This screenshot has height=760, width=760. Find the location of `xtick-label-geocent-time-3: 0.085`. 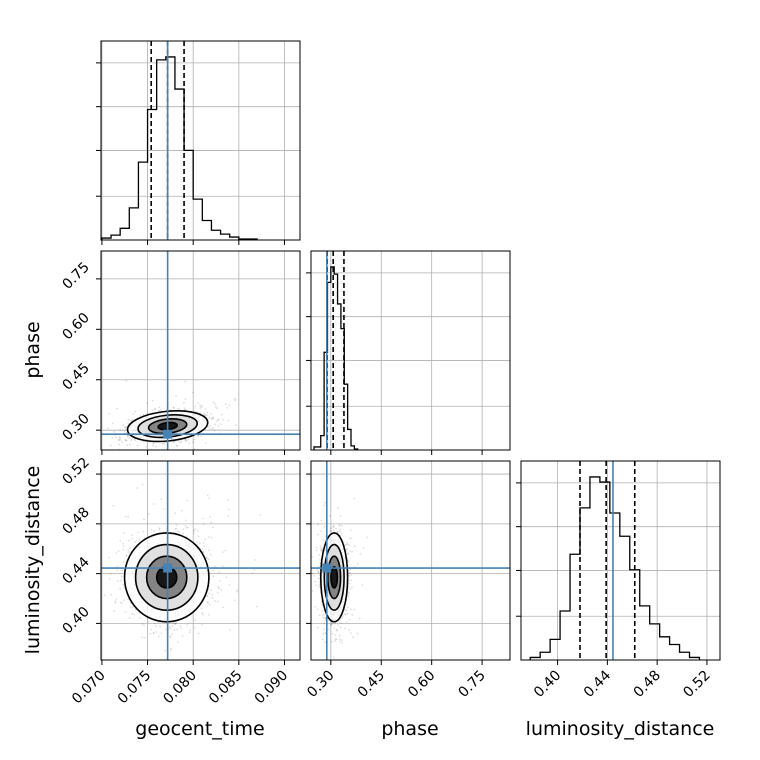

xtick-label-geocent-time-3: 0.085 is located at coordinates (226, 688).